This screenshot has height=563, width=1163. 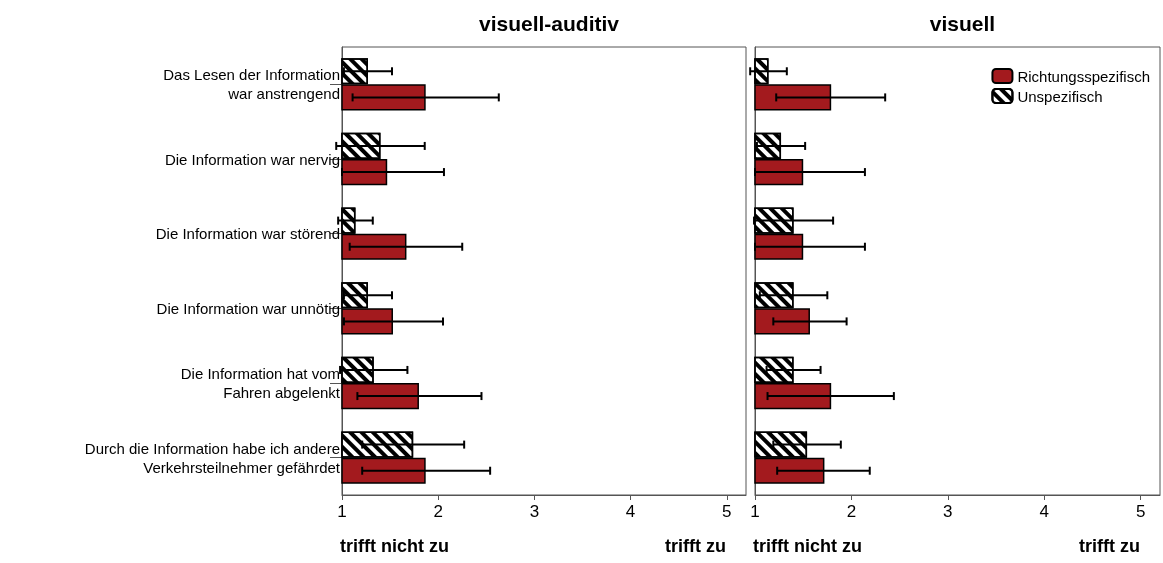 I want to click on y-tick-label: Die Information war unnötig, so click(x=248, y=308).